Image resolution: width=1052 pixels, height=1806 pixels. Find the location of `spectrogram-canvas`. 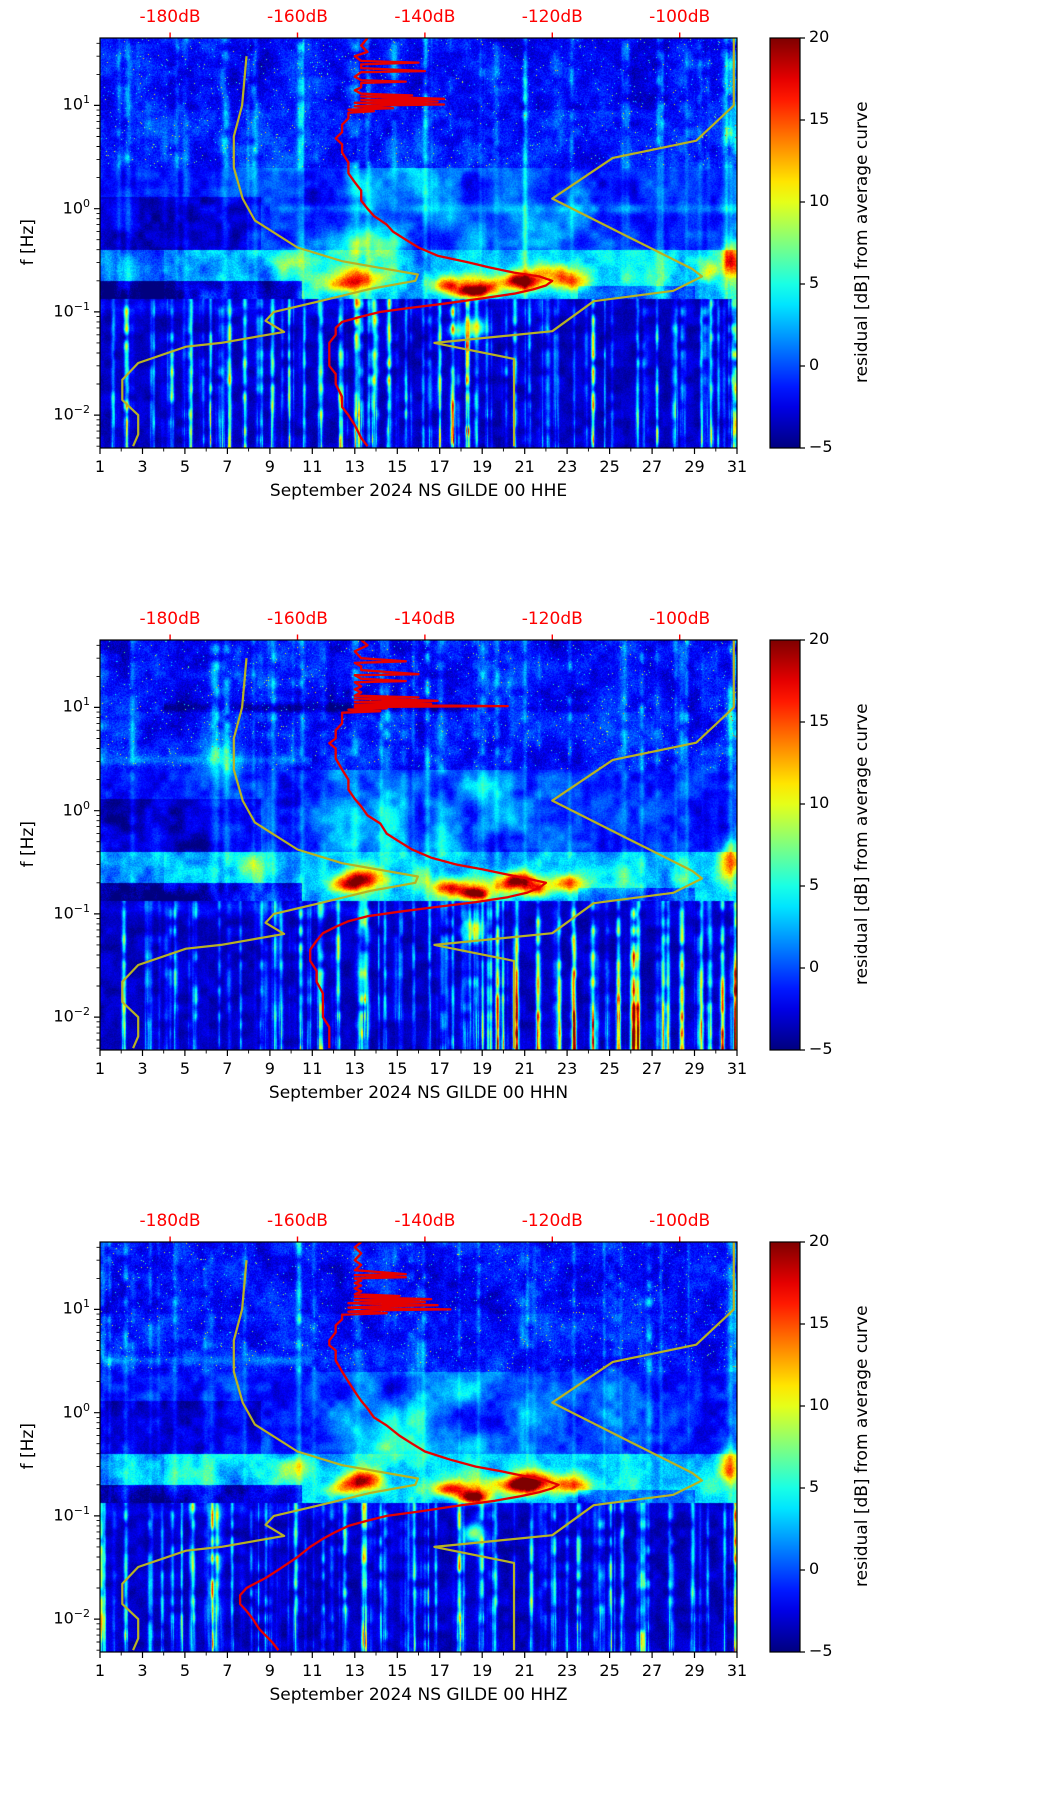

spectrogram-canvas is located at coordinates (418, 243).